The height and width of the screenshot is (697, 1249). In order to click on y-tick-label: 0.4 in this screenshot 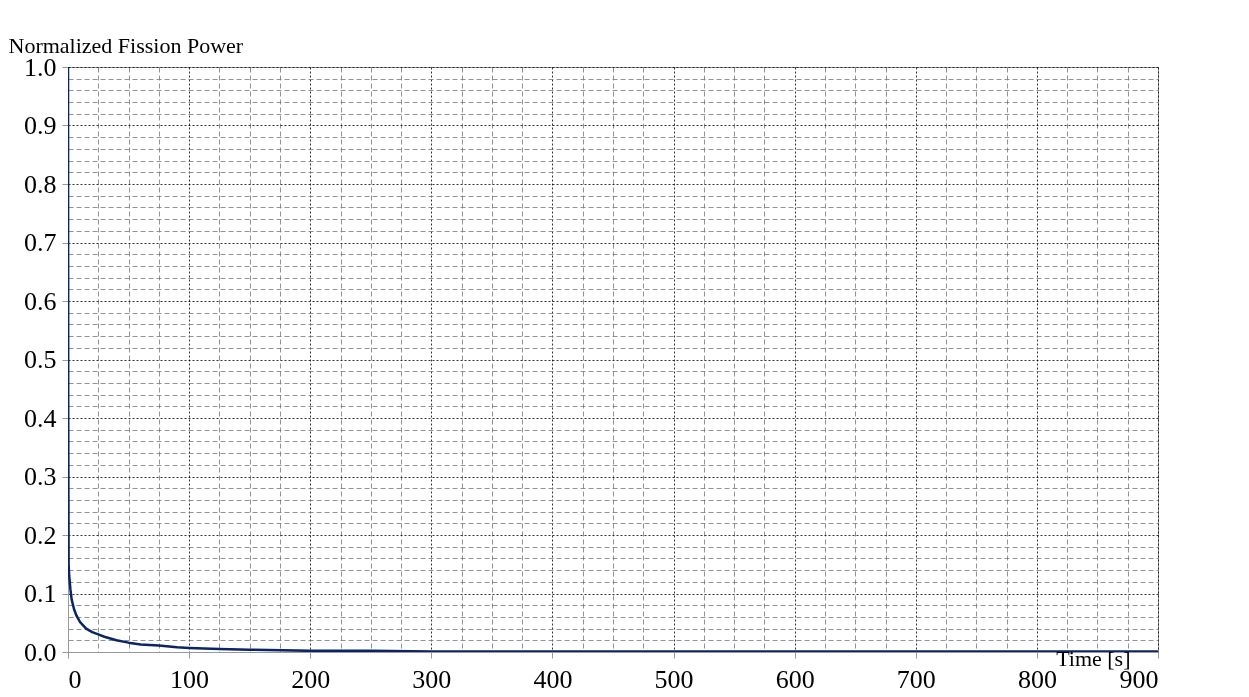, I will do `click(40, 418)`.